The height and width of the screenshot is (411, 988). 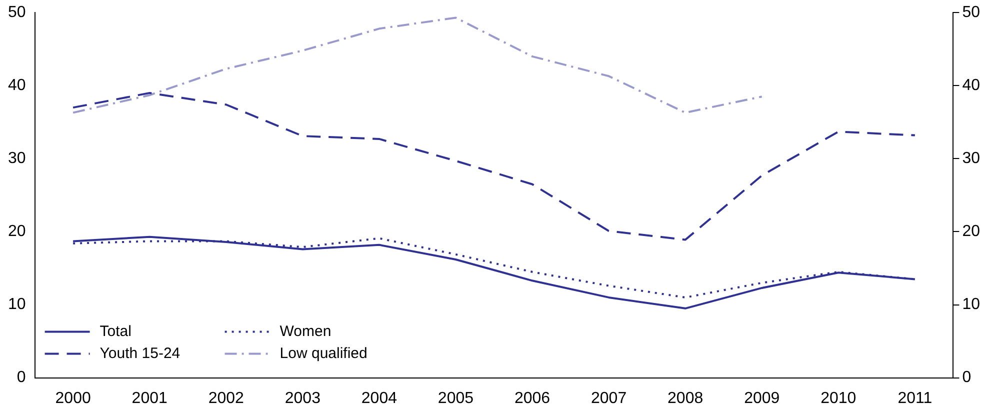 I want to click on y-tick-label: 20, so click(x=17, y=231).